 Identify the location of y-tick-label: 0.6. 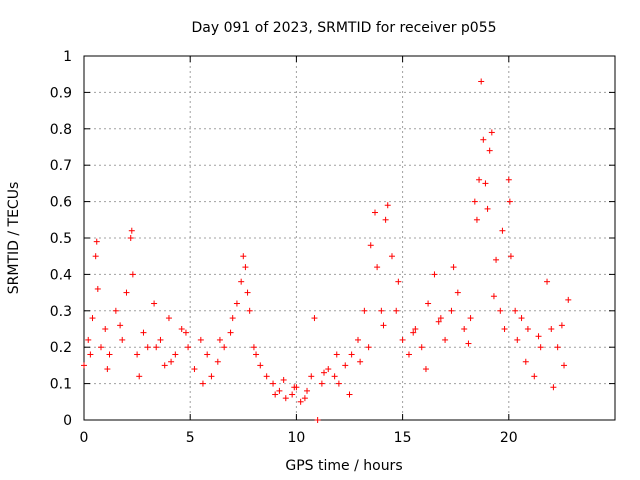
(61, 203).